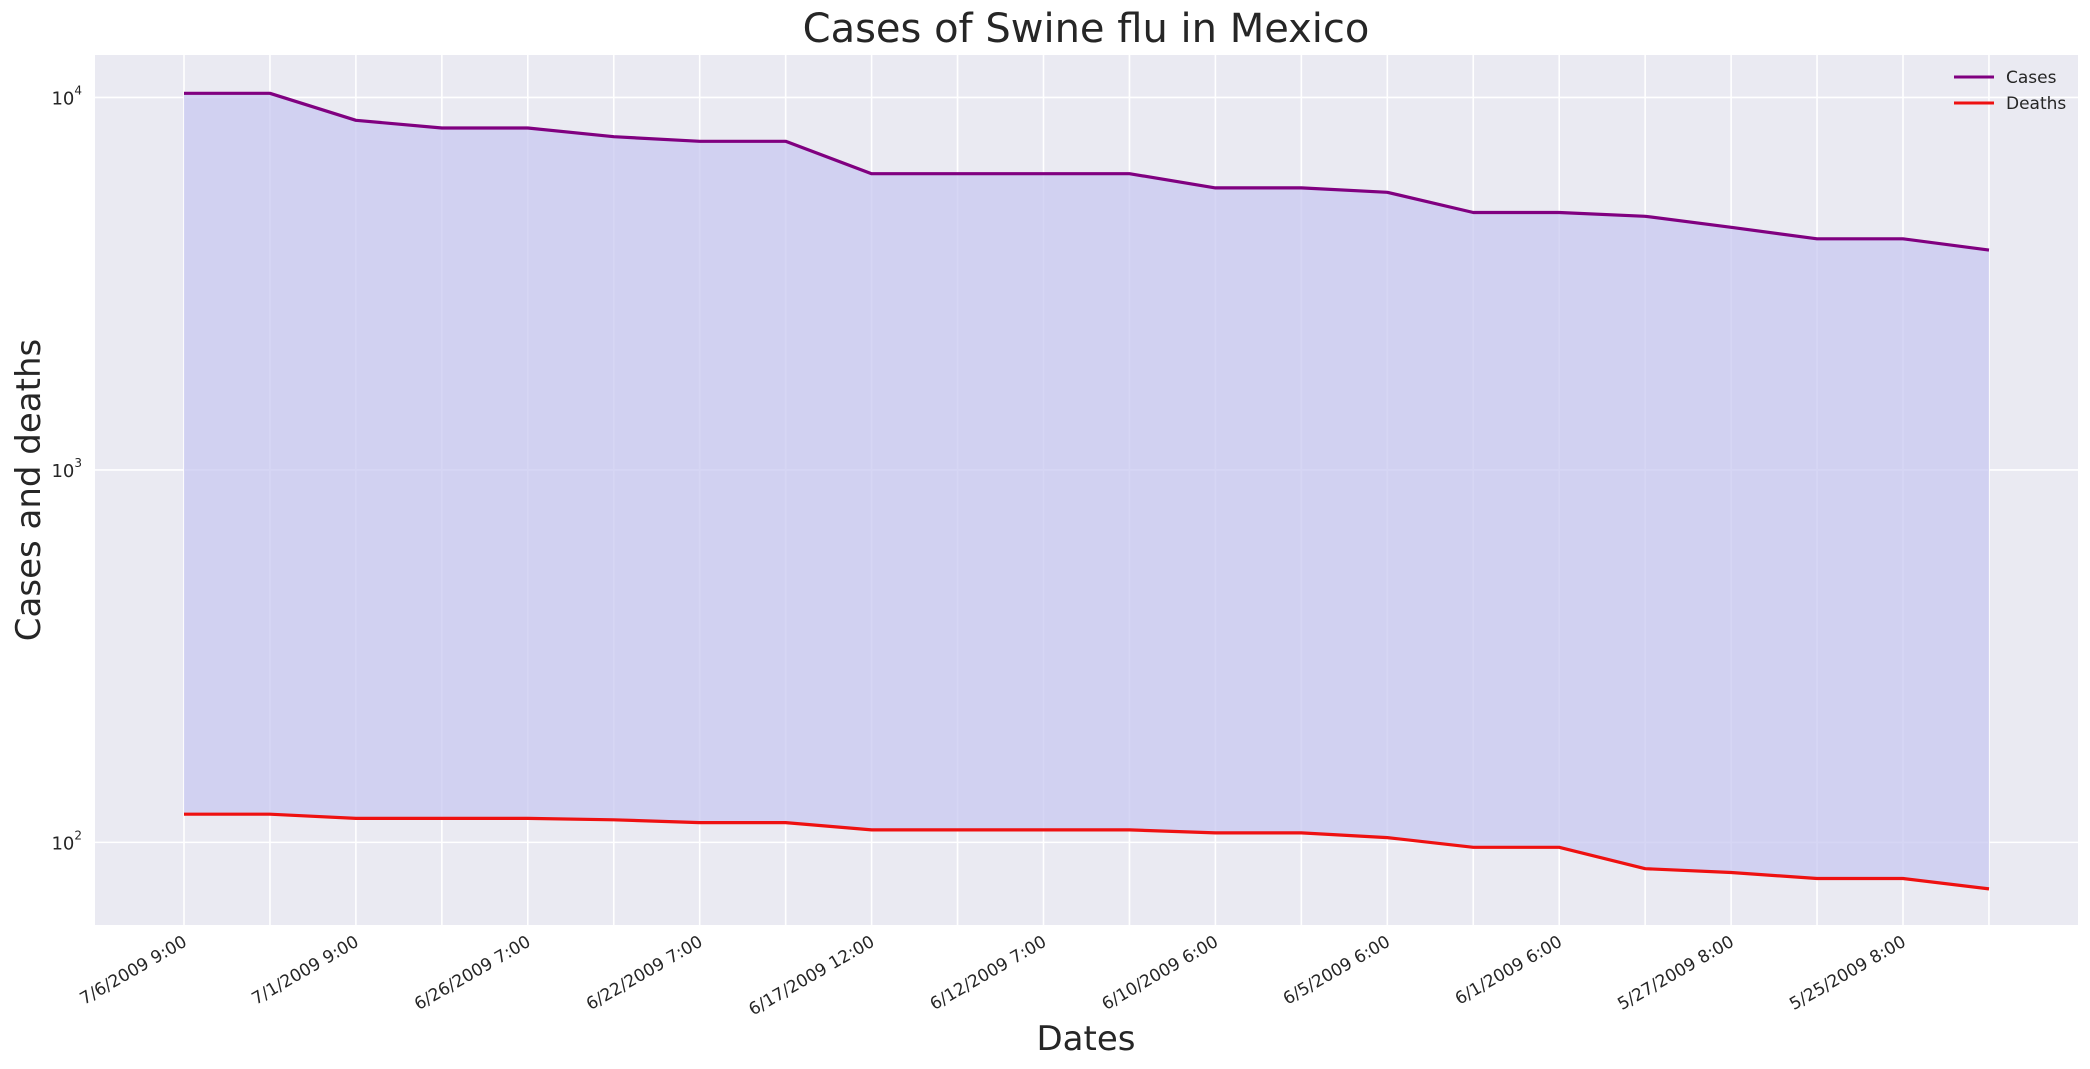 The image size is (2090, 1069). What do you see at coordinates (66, 841) in the screenshot?
I see `y-tick-label: 10²` at bounding box center [66, 841].